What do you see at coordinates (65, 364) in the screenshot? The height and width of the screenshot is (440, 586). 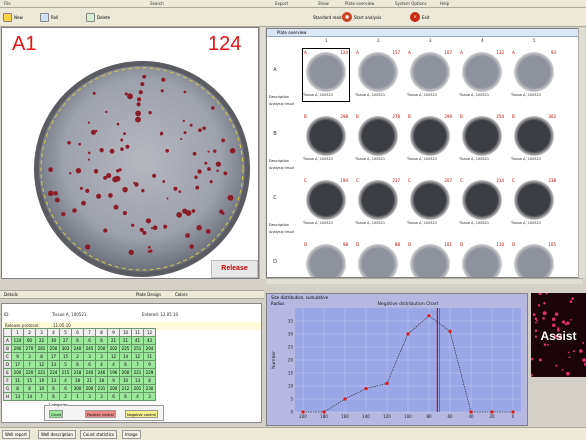 I see `table-cell: 5` at bounding box center [65, 364].